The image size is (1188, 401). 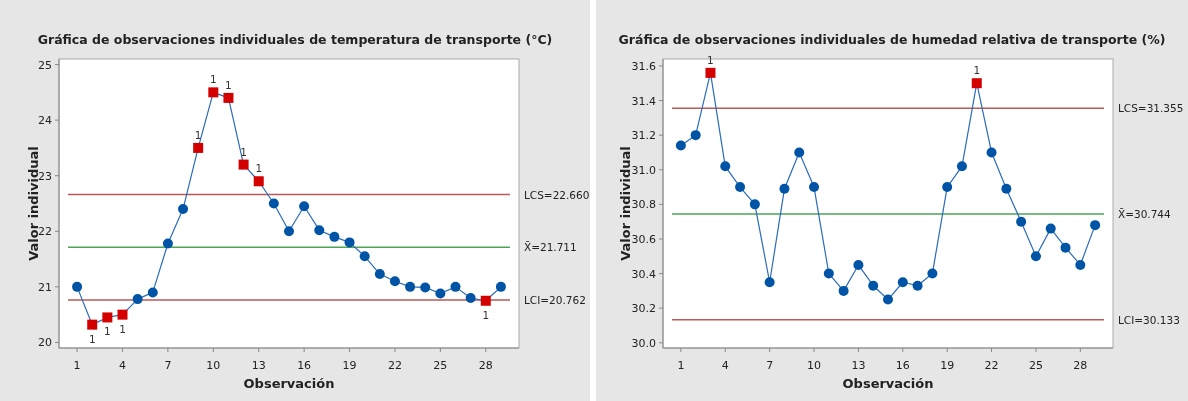 What do you see at coordinates (45, 232) in the screenshot?
I see `y-tick-label: 22` at bounding box center [45, 232].